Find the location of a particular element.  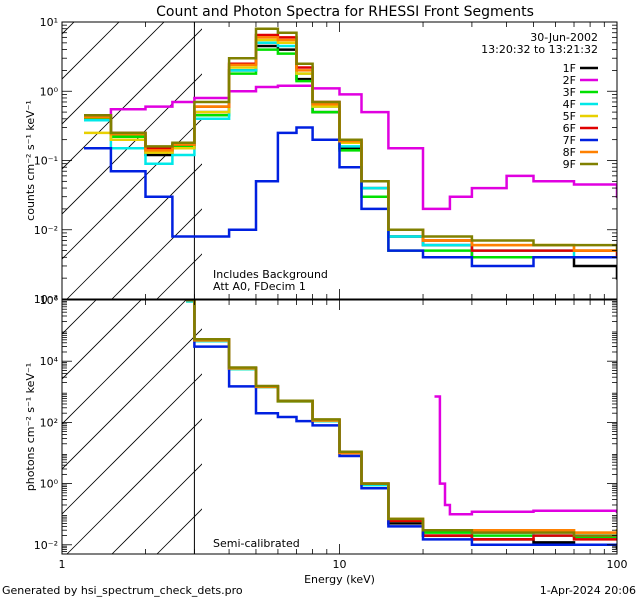

annotation-note1: Semi-calibrated is located at coordinates (256, 543).